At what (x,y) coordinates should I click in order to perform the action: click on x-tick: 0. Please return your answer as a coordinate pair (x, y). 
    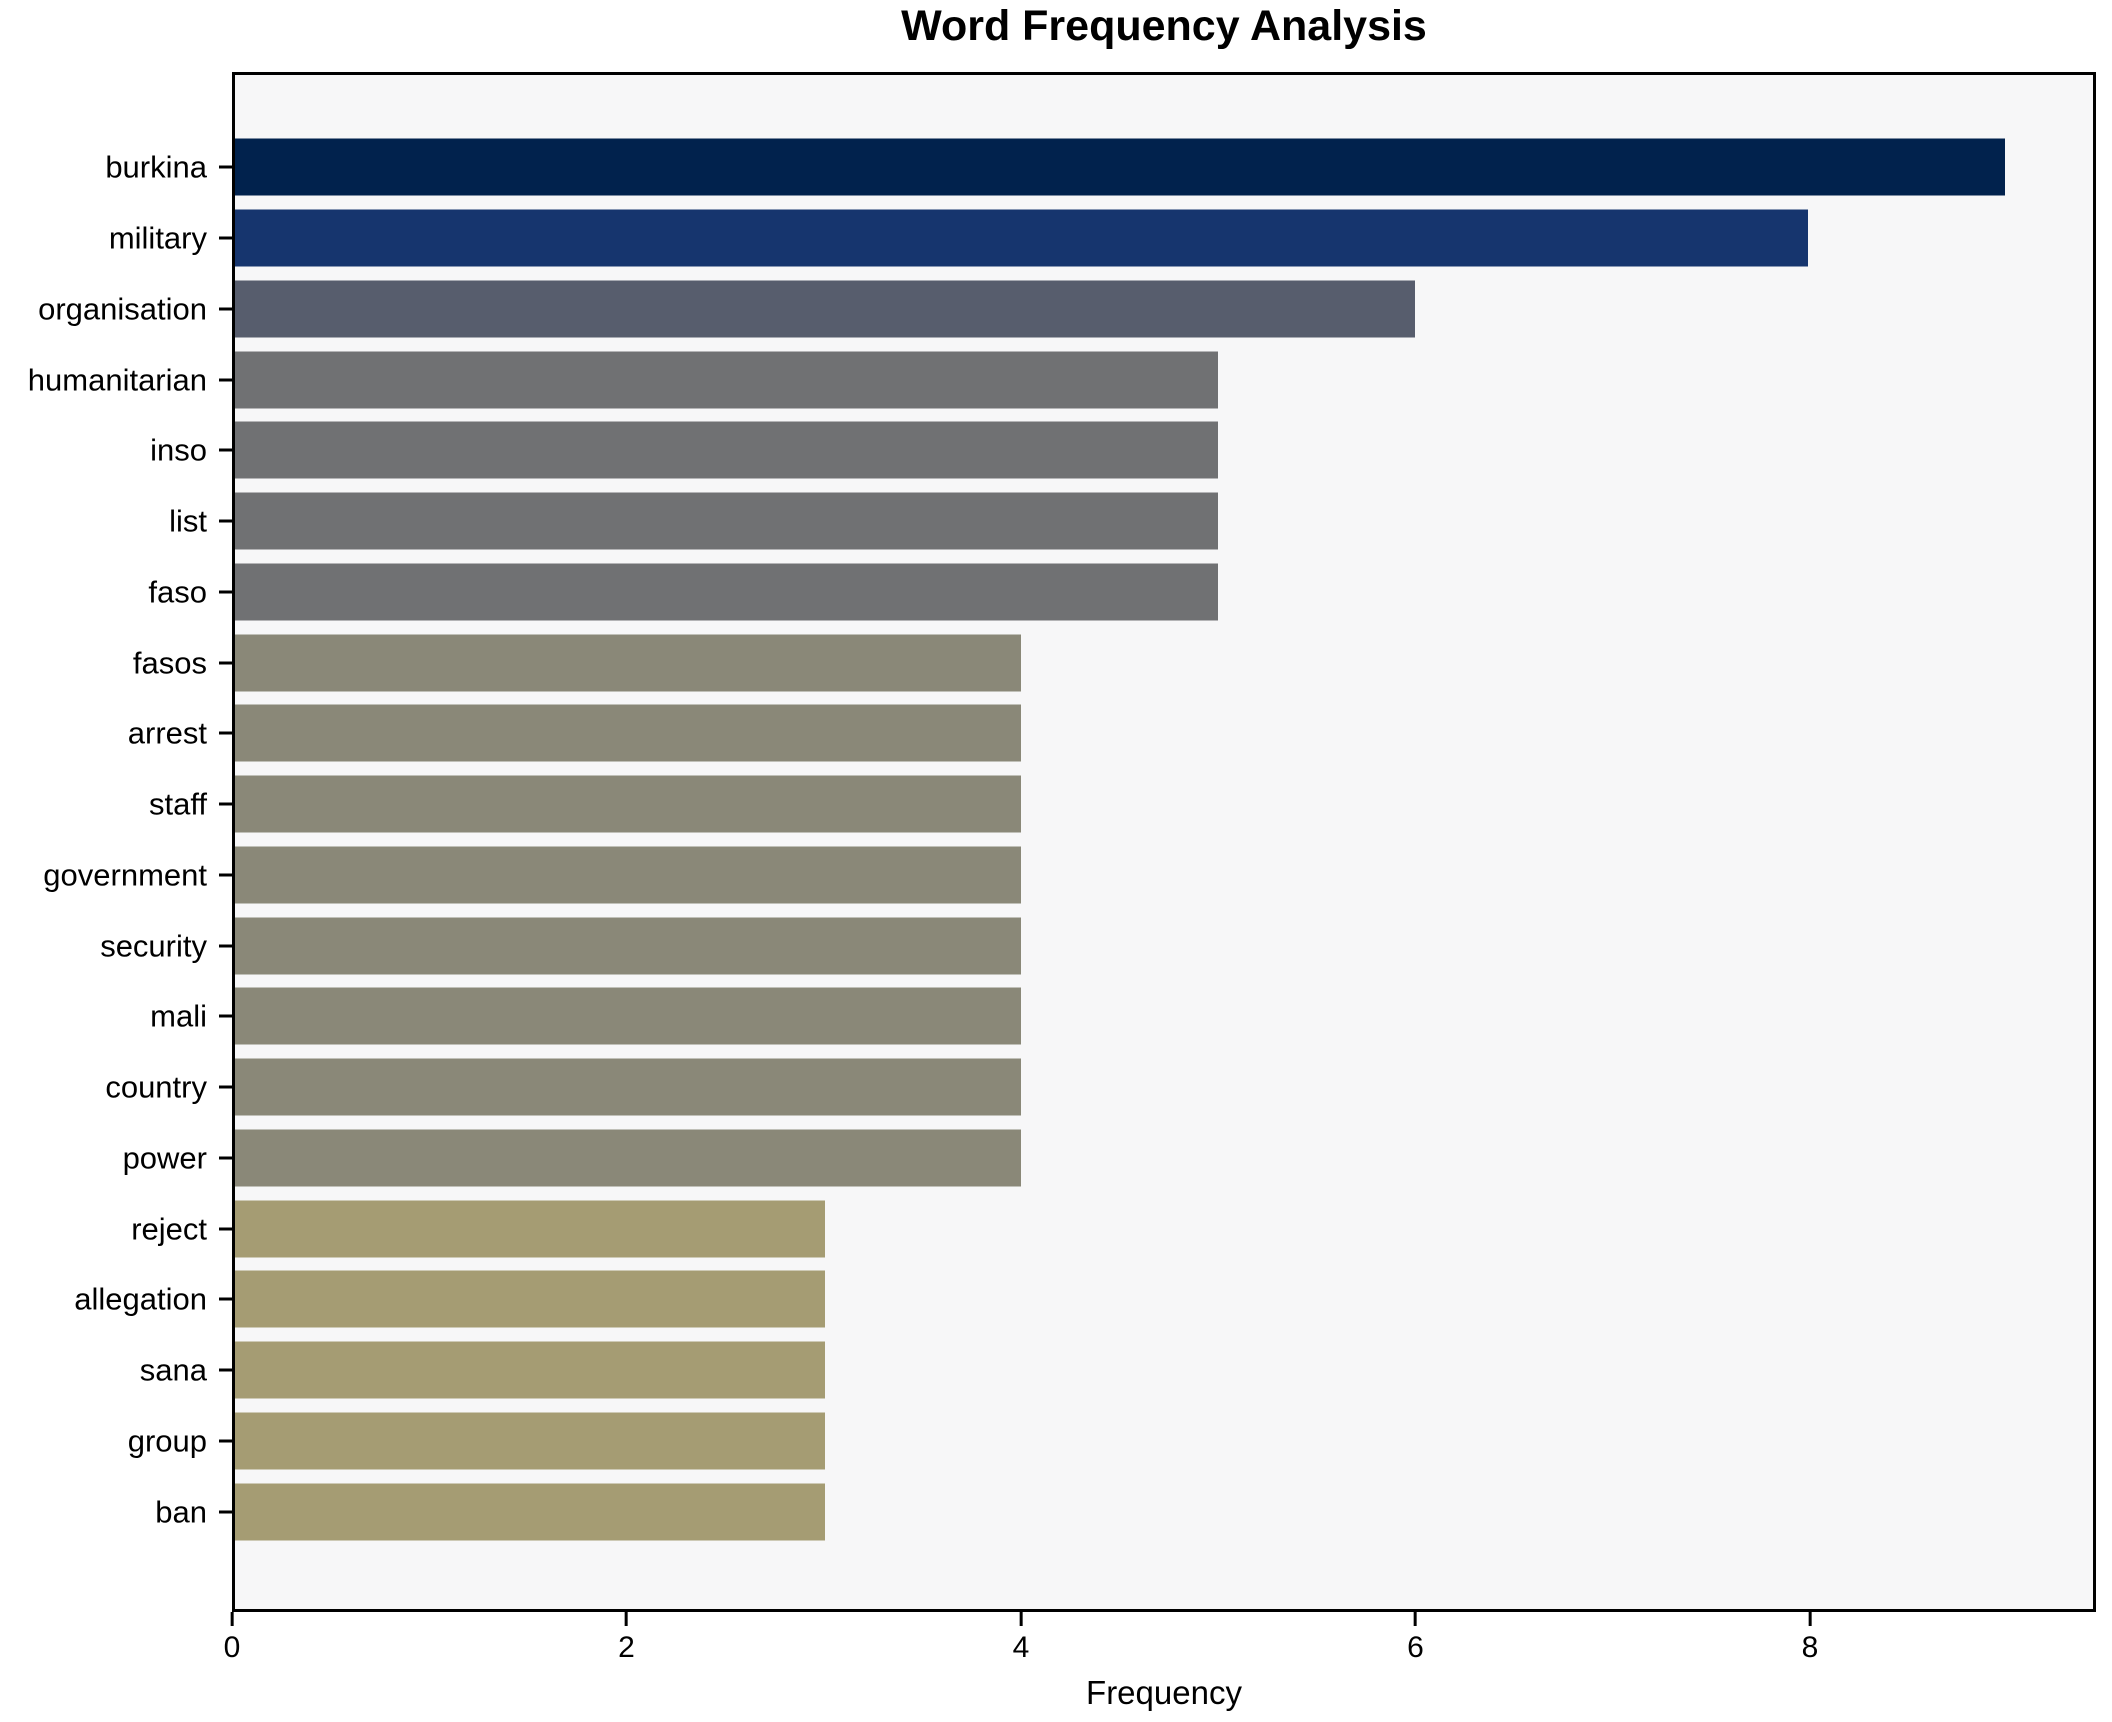
    Looking at the image, I should click on (232, 1638).